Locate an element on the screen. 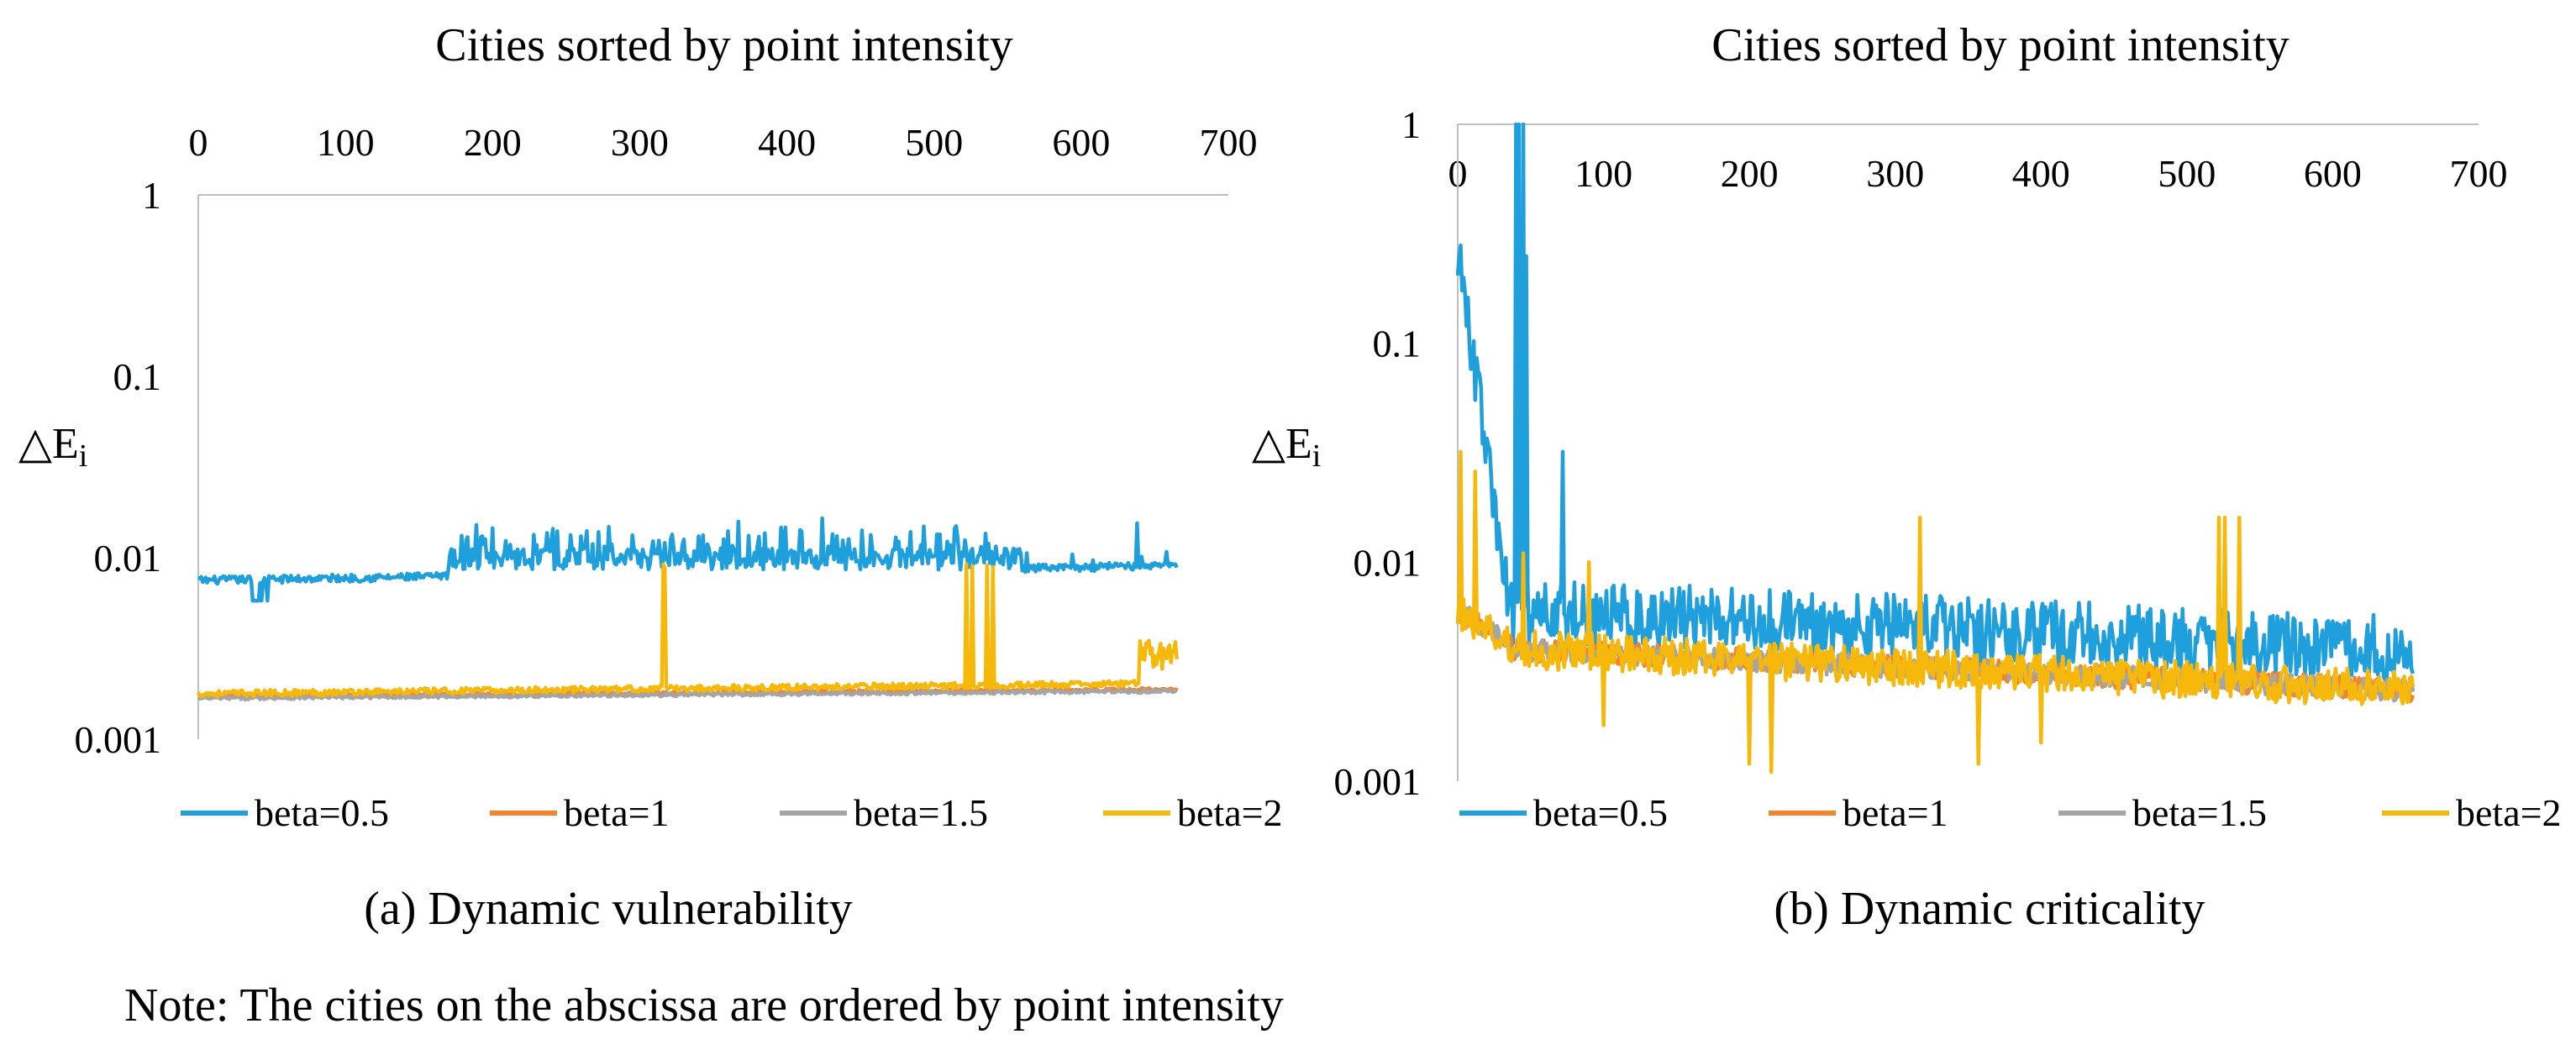 The image size is (2576, 1055). panel-b-y-label-sub: i is located at coordinates (1317, 456).